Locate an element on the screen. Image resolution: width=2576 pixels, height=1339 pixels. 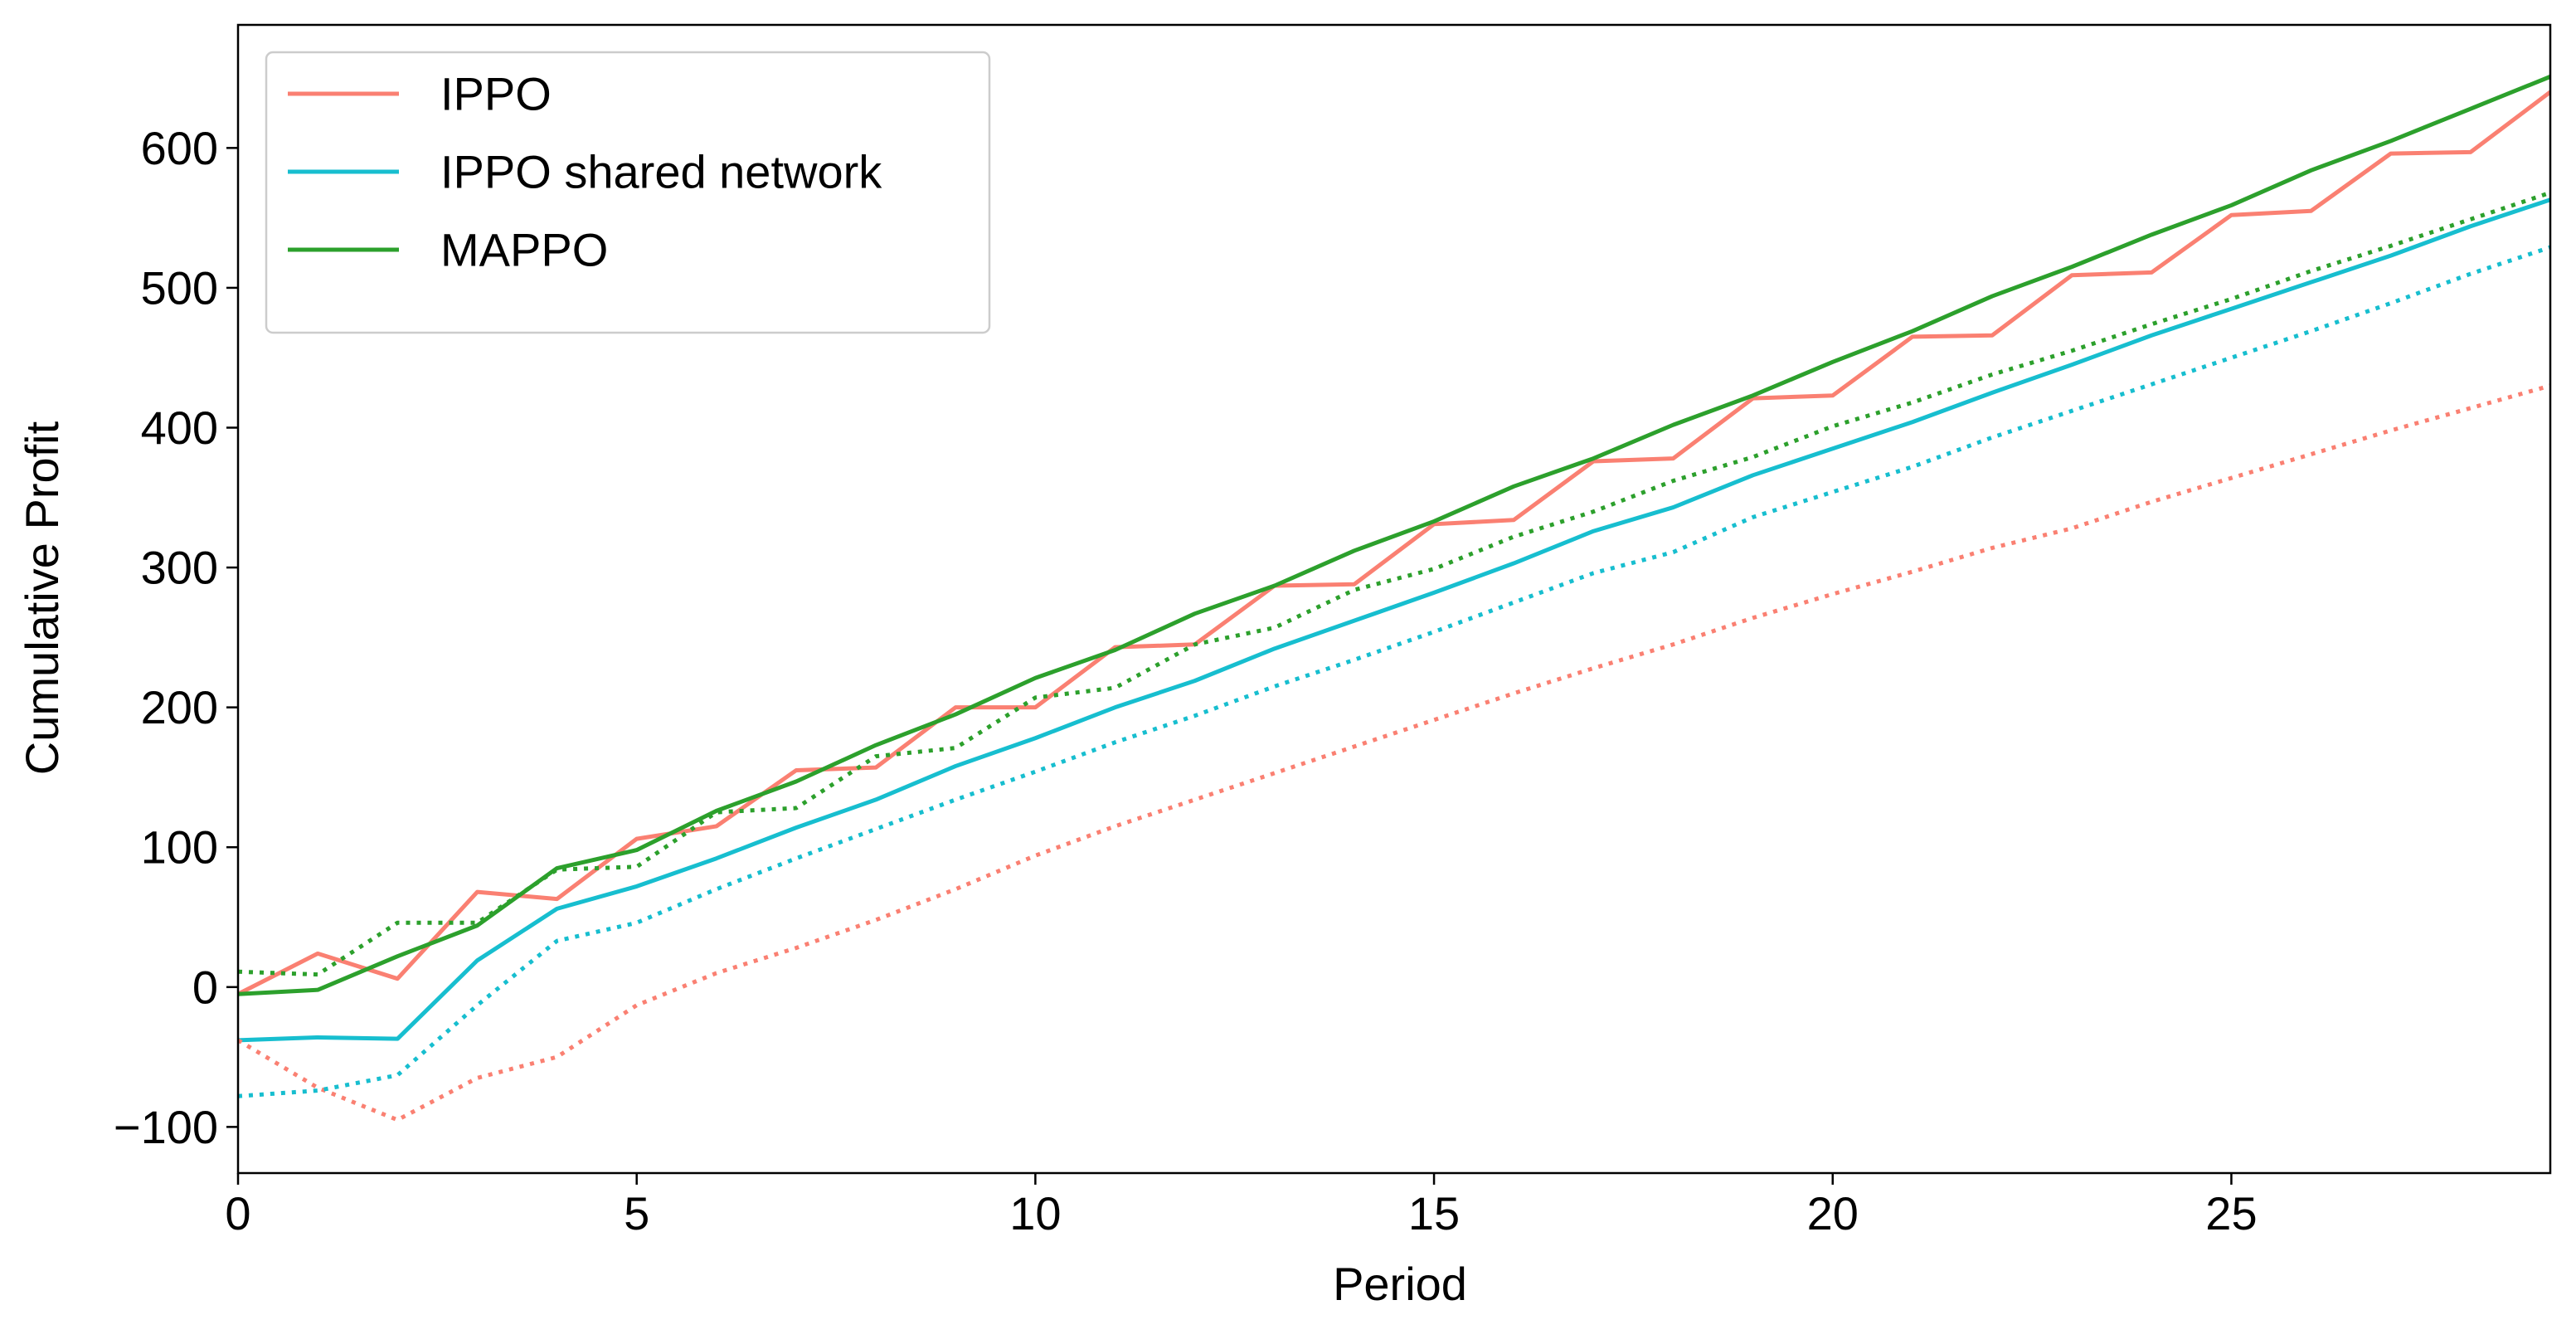
y-tick-label: 300 is located at coordinates (180, 568).